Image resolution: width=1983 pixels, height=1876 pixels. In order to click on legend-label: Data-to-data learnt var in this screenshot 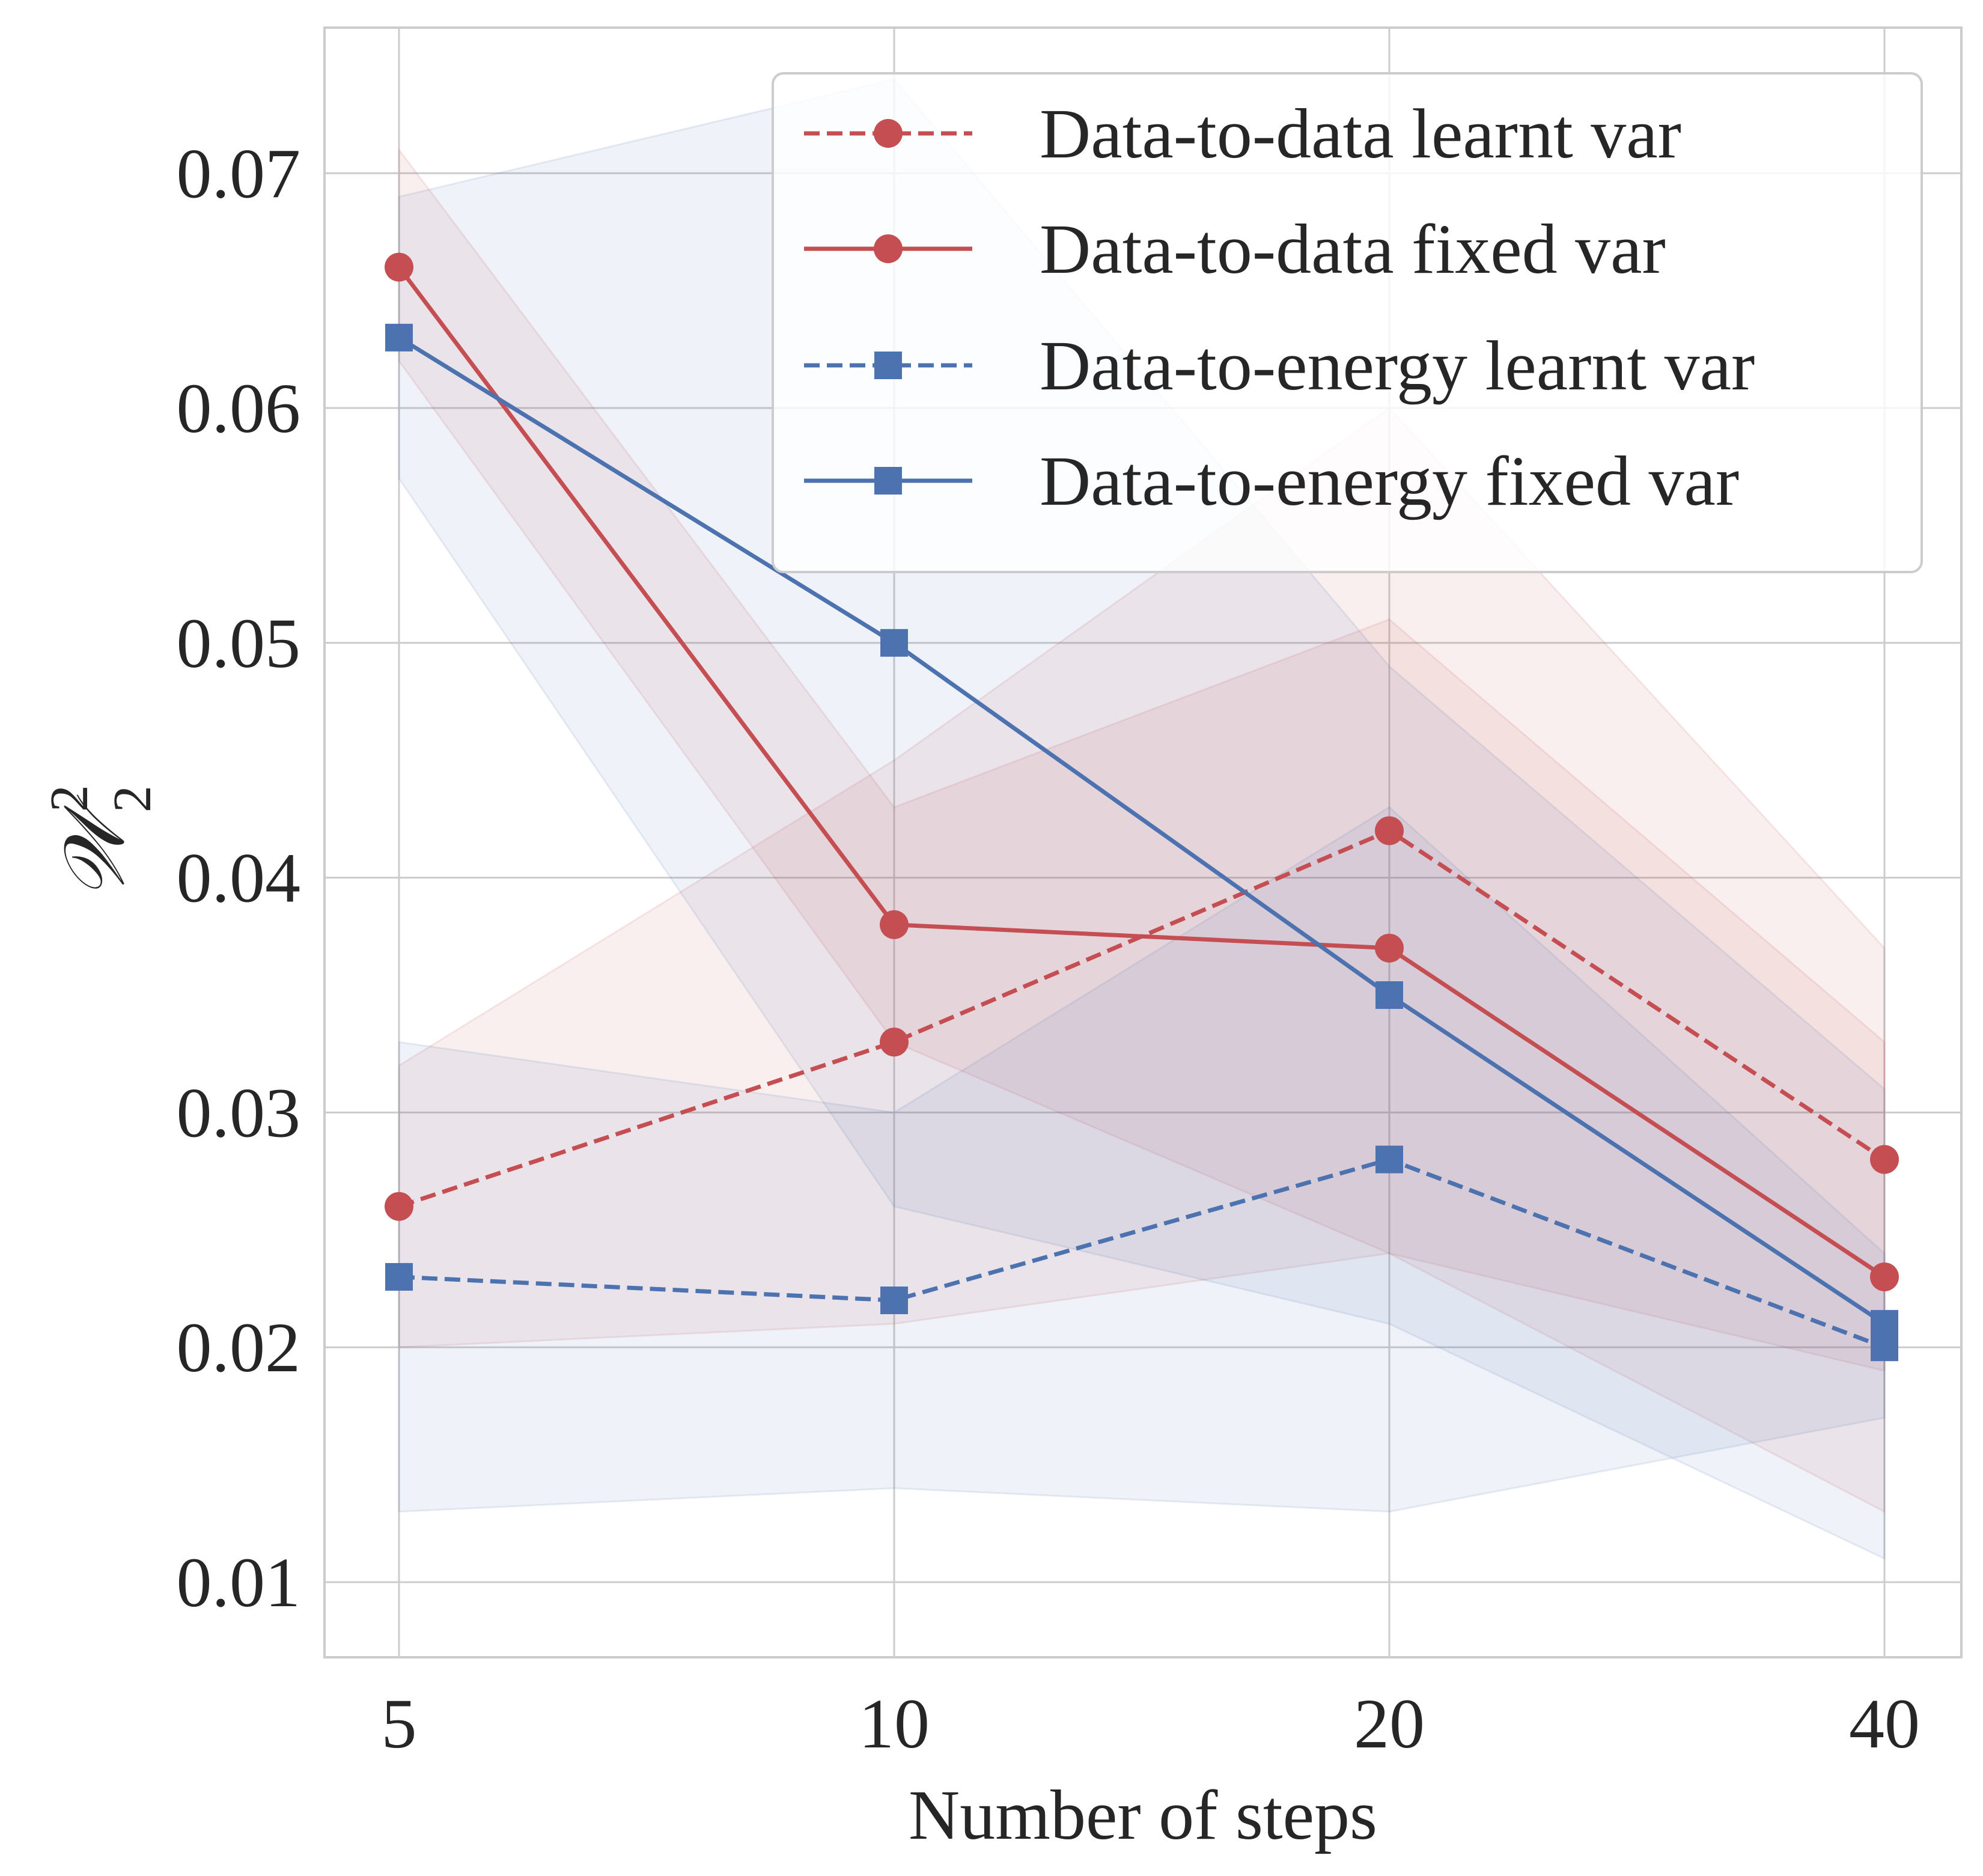, I will do `click(1361, 133)`.